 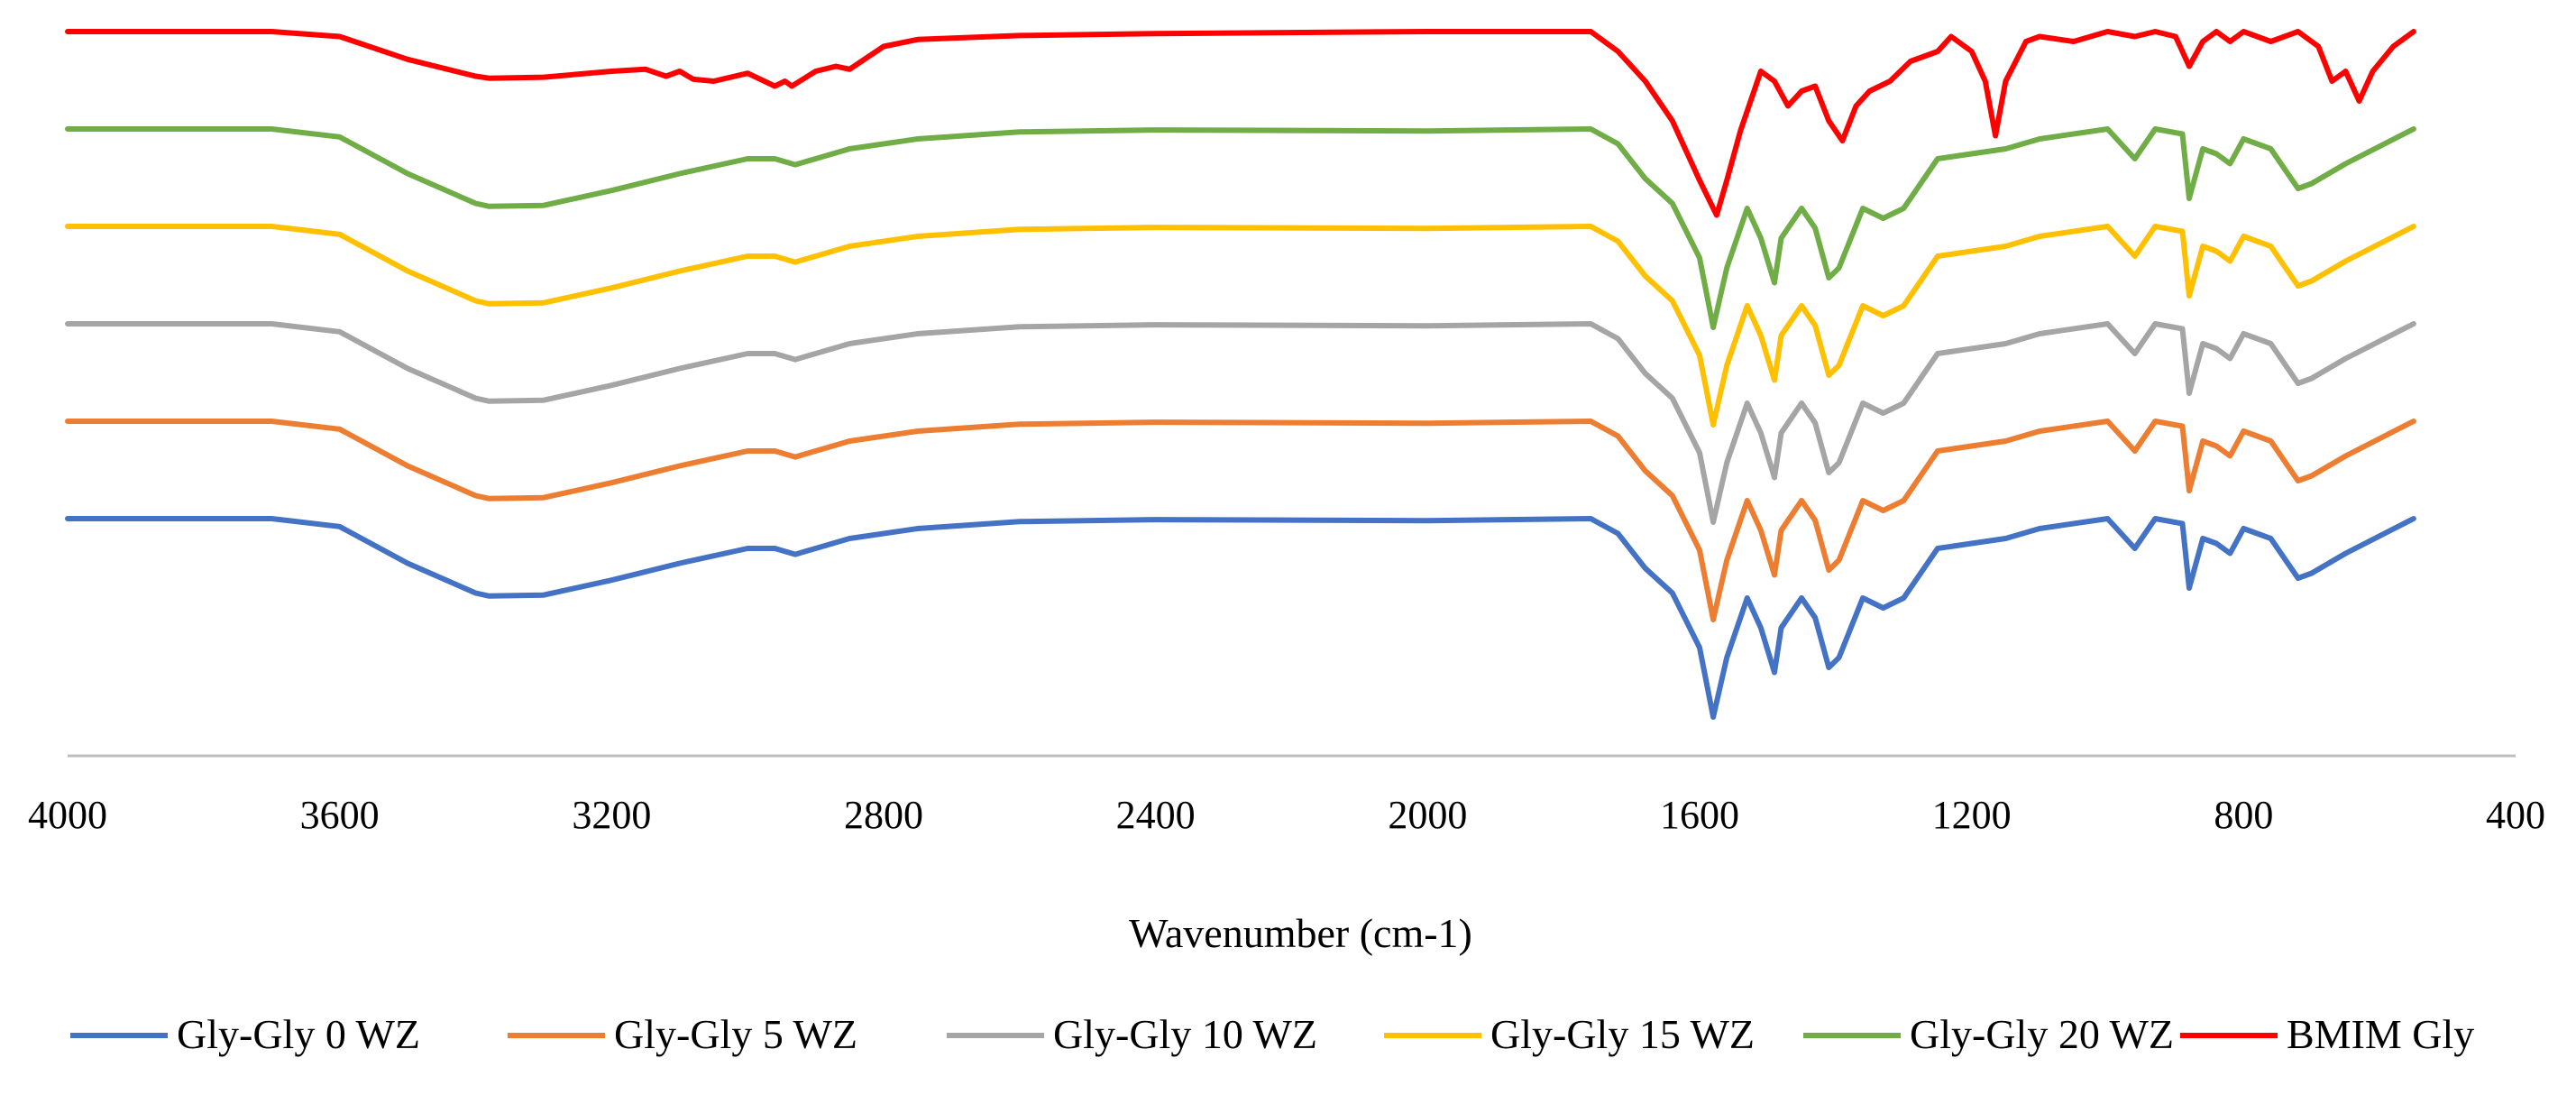 I want to click on x-tick-label: 1200, so click(x=1972, y=815).